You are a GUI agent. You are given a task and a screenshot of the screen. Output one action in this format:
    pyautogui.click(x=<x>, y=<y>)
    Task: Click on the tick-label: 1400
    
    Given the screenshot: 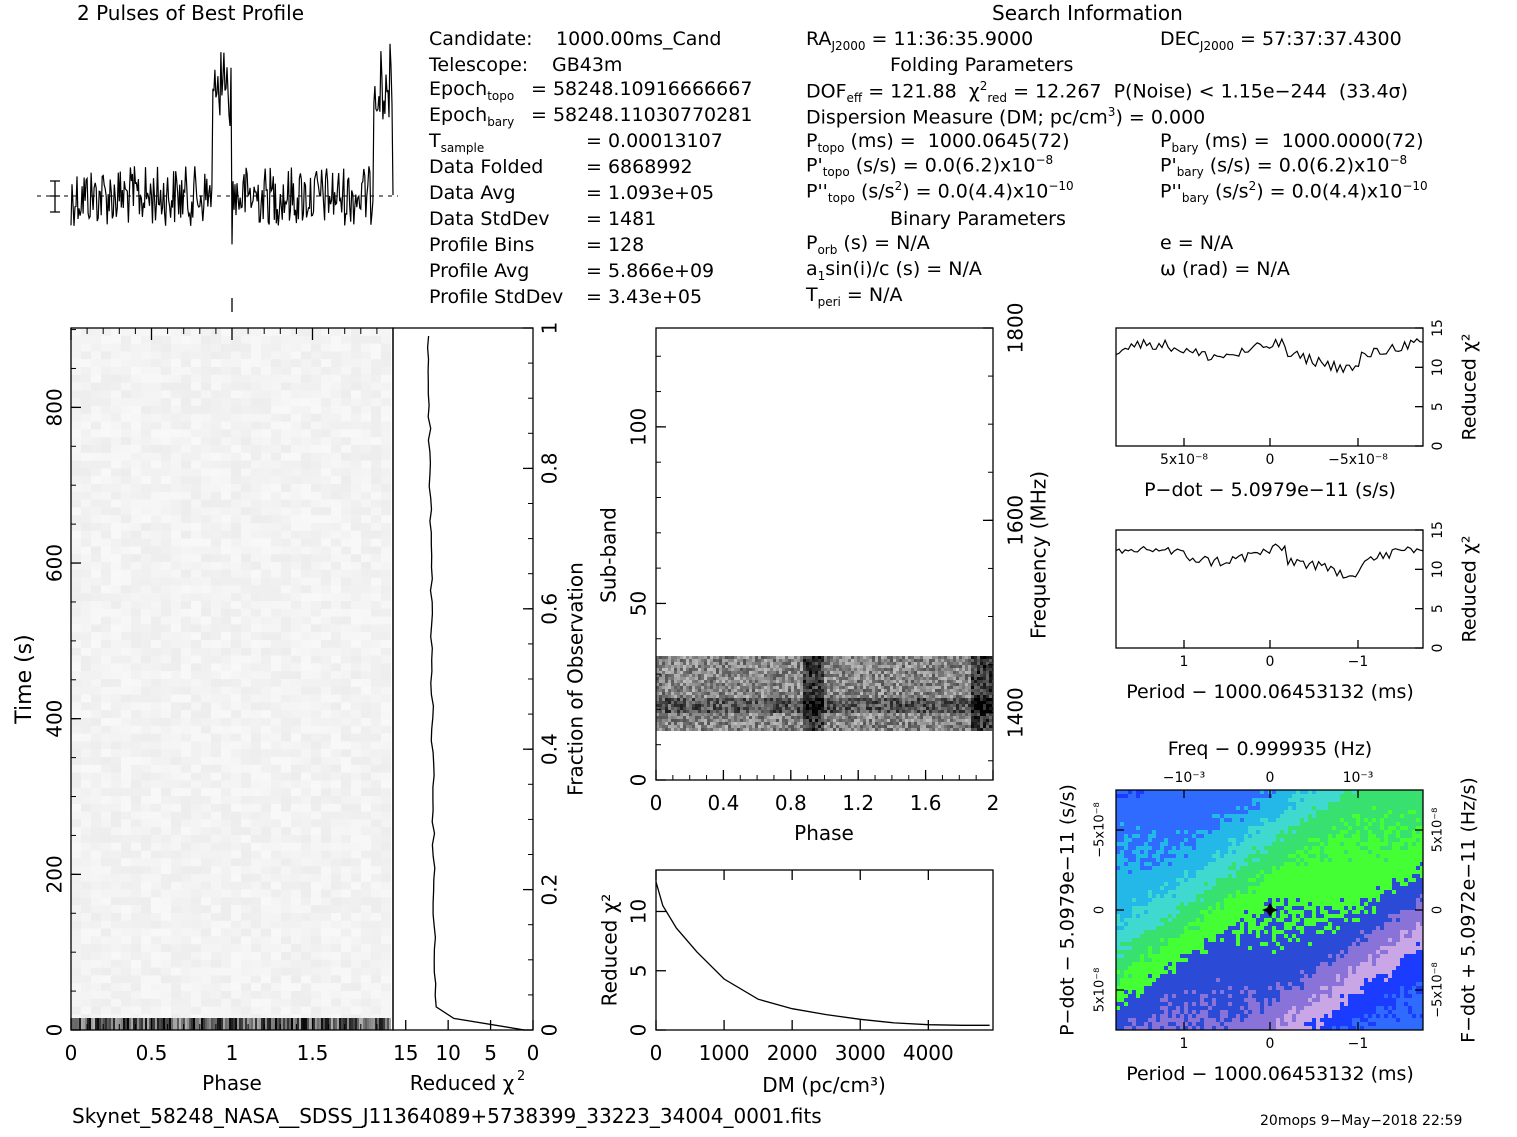 What is the action you would take?
    pyautogui.click(x=1016, y=712)
    